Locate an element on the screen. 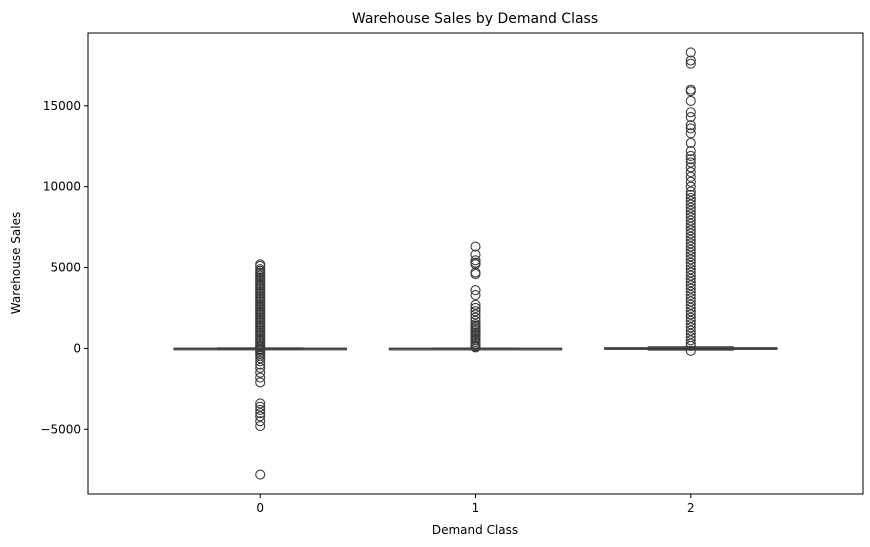  y-tick-label: 0 is located at coordinates (77, 348).